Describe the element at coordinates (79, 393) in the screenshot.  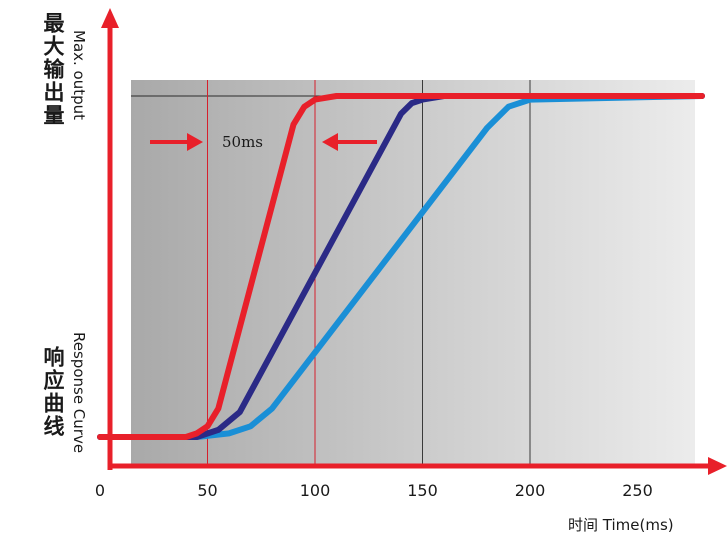
I see `y-label-bottom-en: Response Curve` at that location.